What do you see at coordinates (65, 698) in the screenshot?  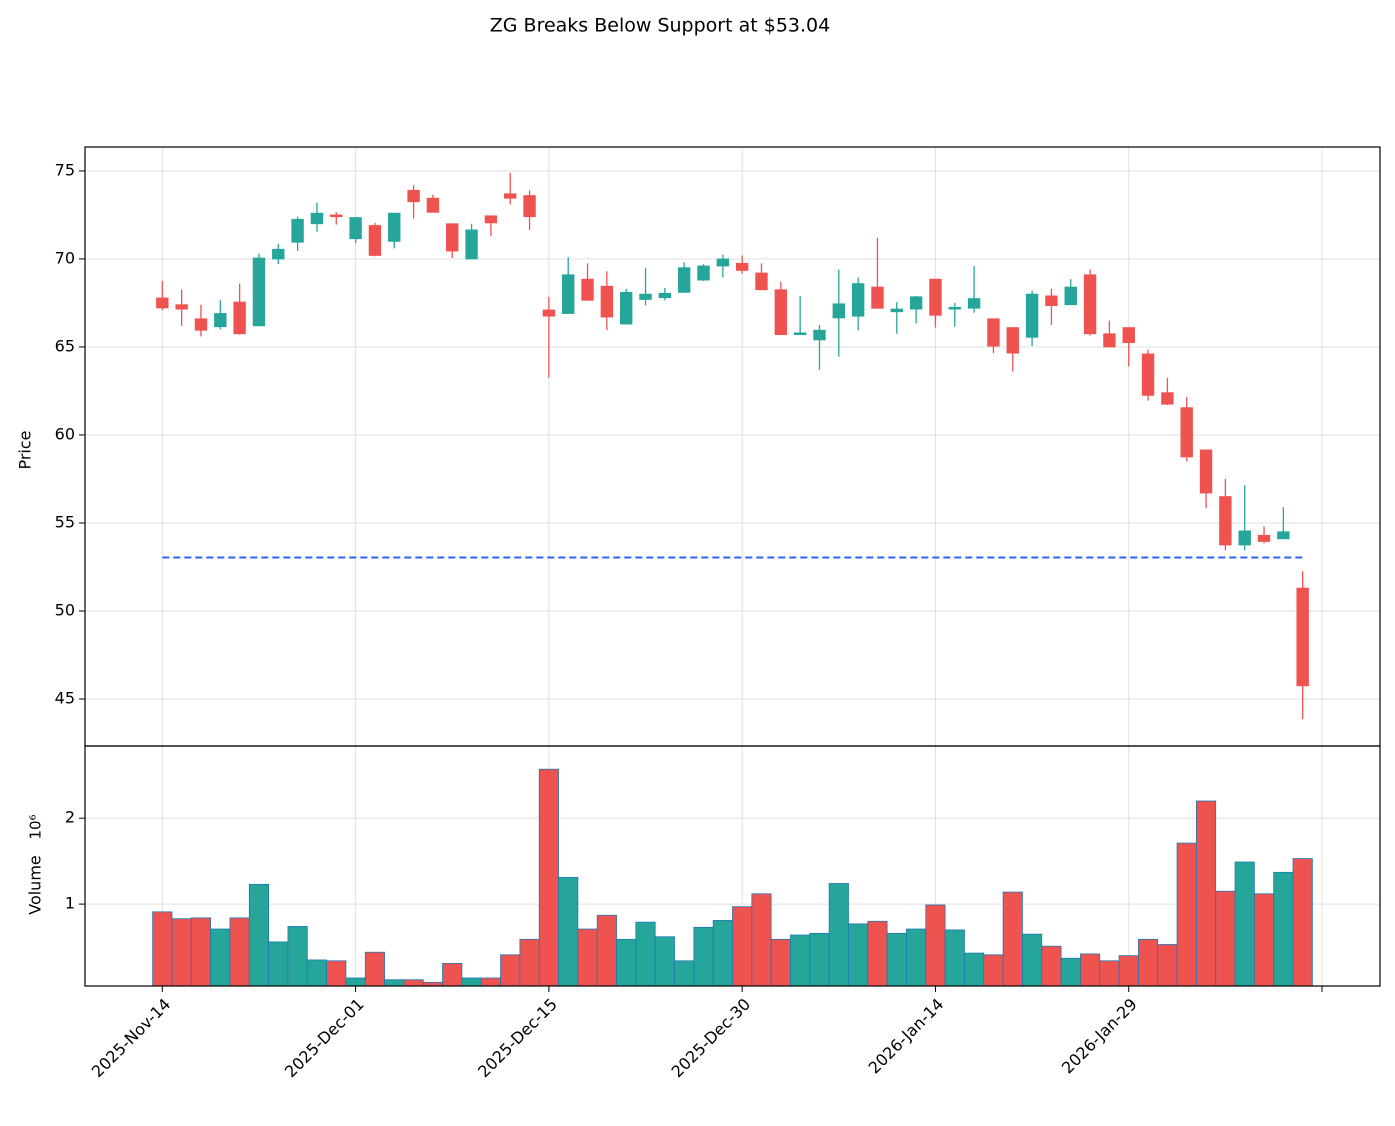 I see `y-tick-label: 45` at bounding box center [65, 698].